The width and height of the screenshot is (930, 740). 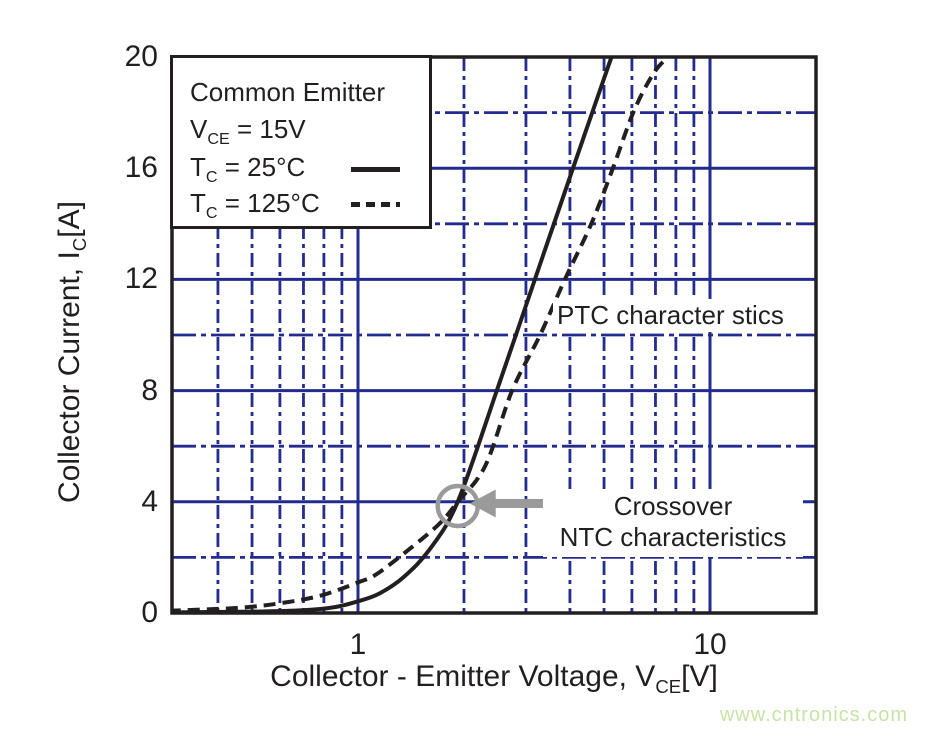 What do you see at coordinates (670, 315) in the screenshot?
I see `ptc-characteristics-annotation: PTC character stics` at bounding box center [670, 315].